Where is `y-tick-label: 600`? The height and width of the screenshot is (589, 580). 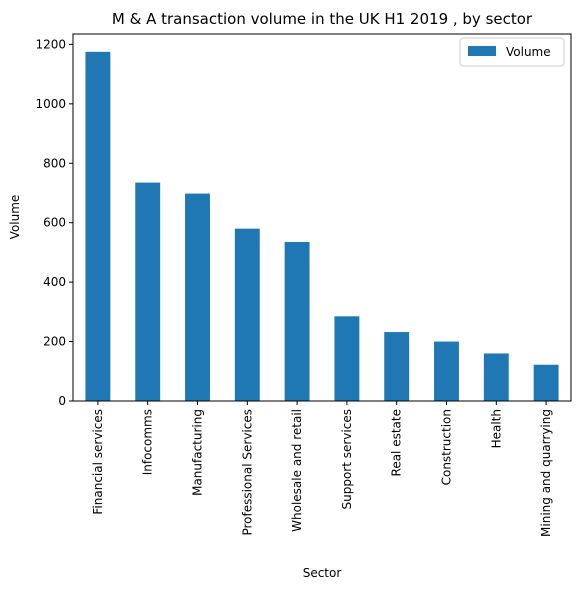
y-tick-label: 600 is located at coordinates (54, 223).